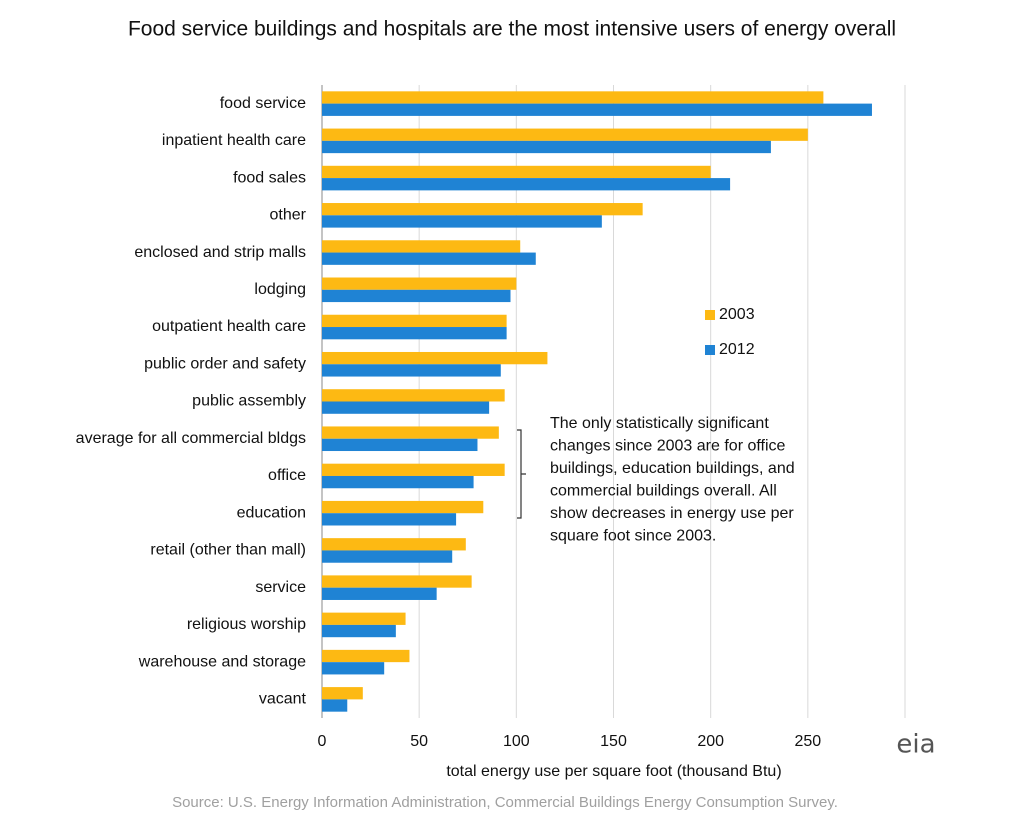  I want to click on y-tick-label: enclosed and strip malls, so click(220, 252).